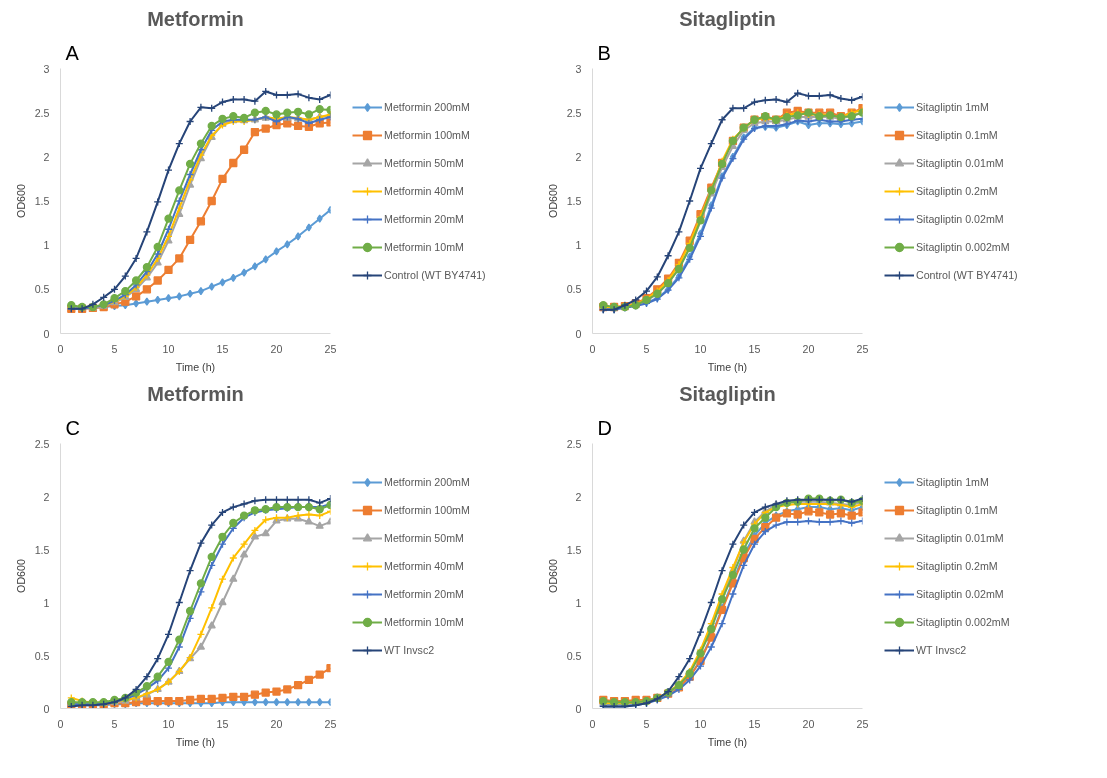  What do you see at coordinates (604, 427) in the screenshot?
I see `text: D` at bounding box center [604, 427].